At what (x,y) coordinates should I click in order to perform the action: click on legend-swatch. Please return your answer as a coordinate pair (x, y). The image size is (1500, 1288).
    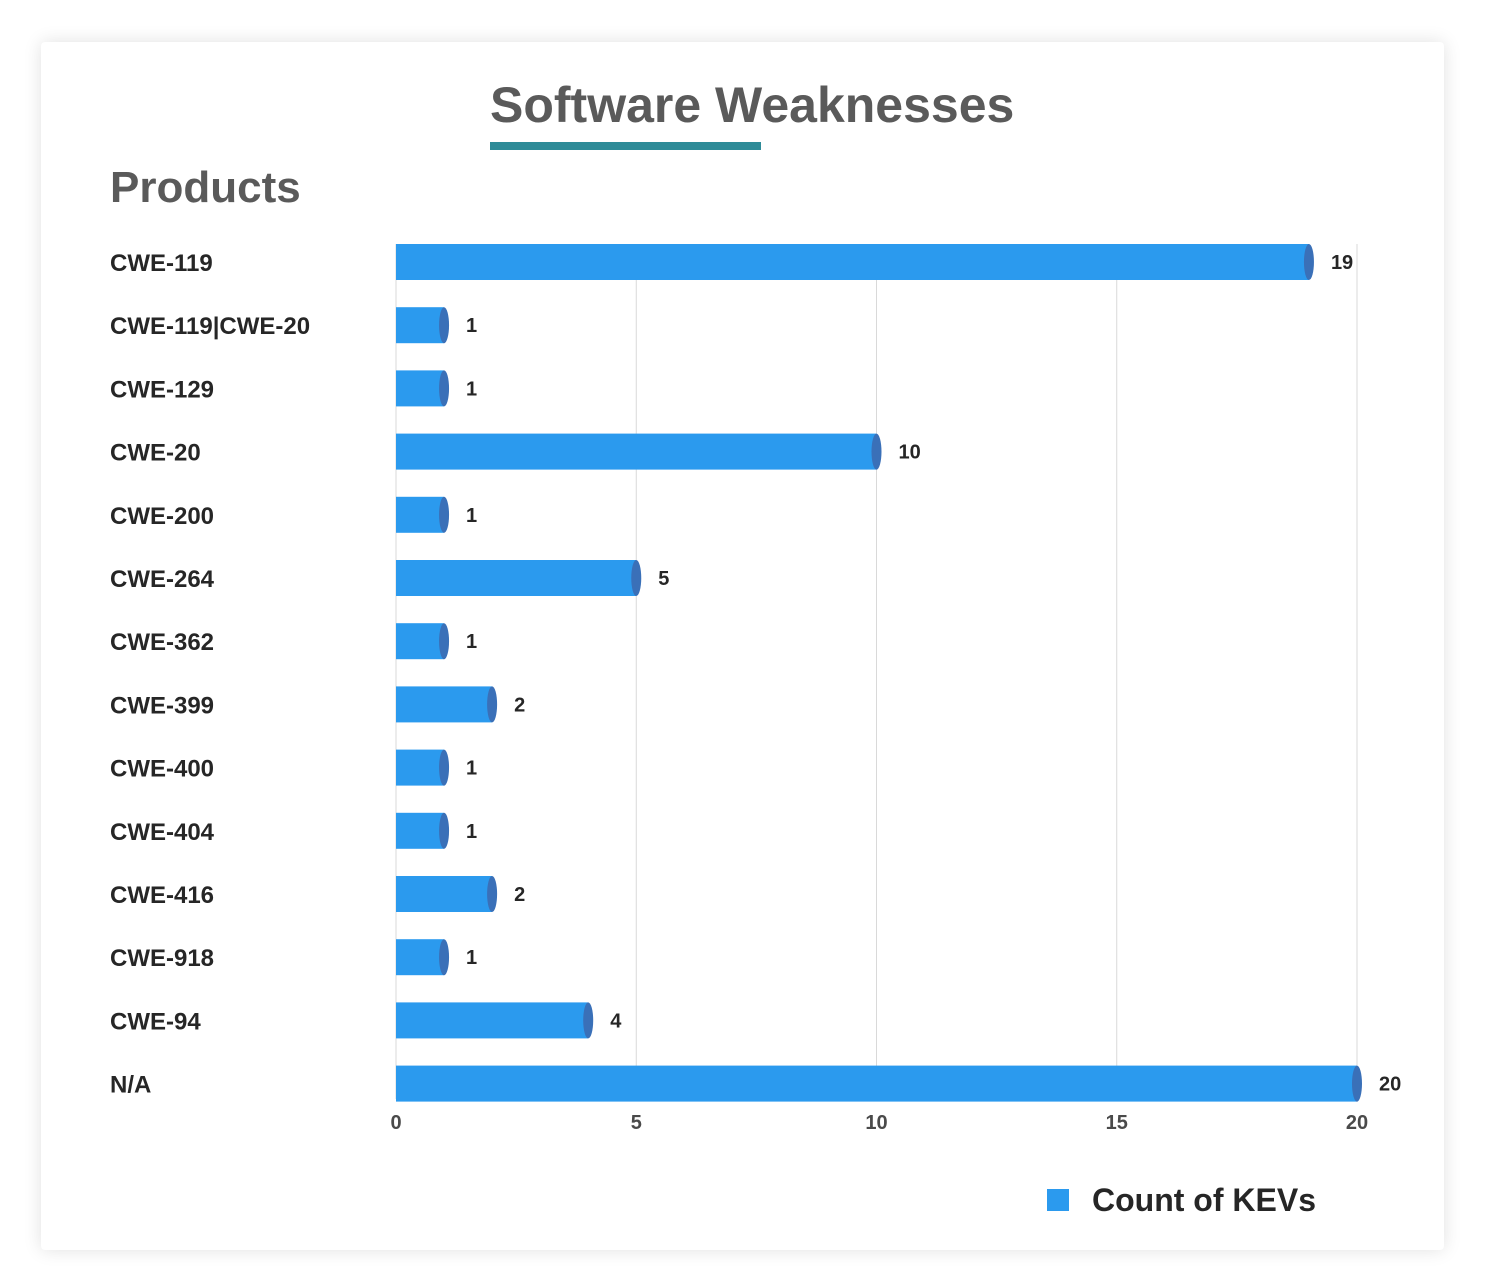
    Looking at the image, I should click on (1058, 1200).